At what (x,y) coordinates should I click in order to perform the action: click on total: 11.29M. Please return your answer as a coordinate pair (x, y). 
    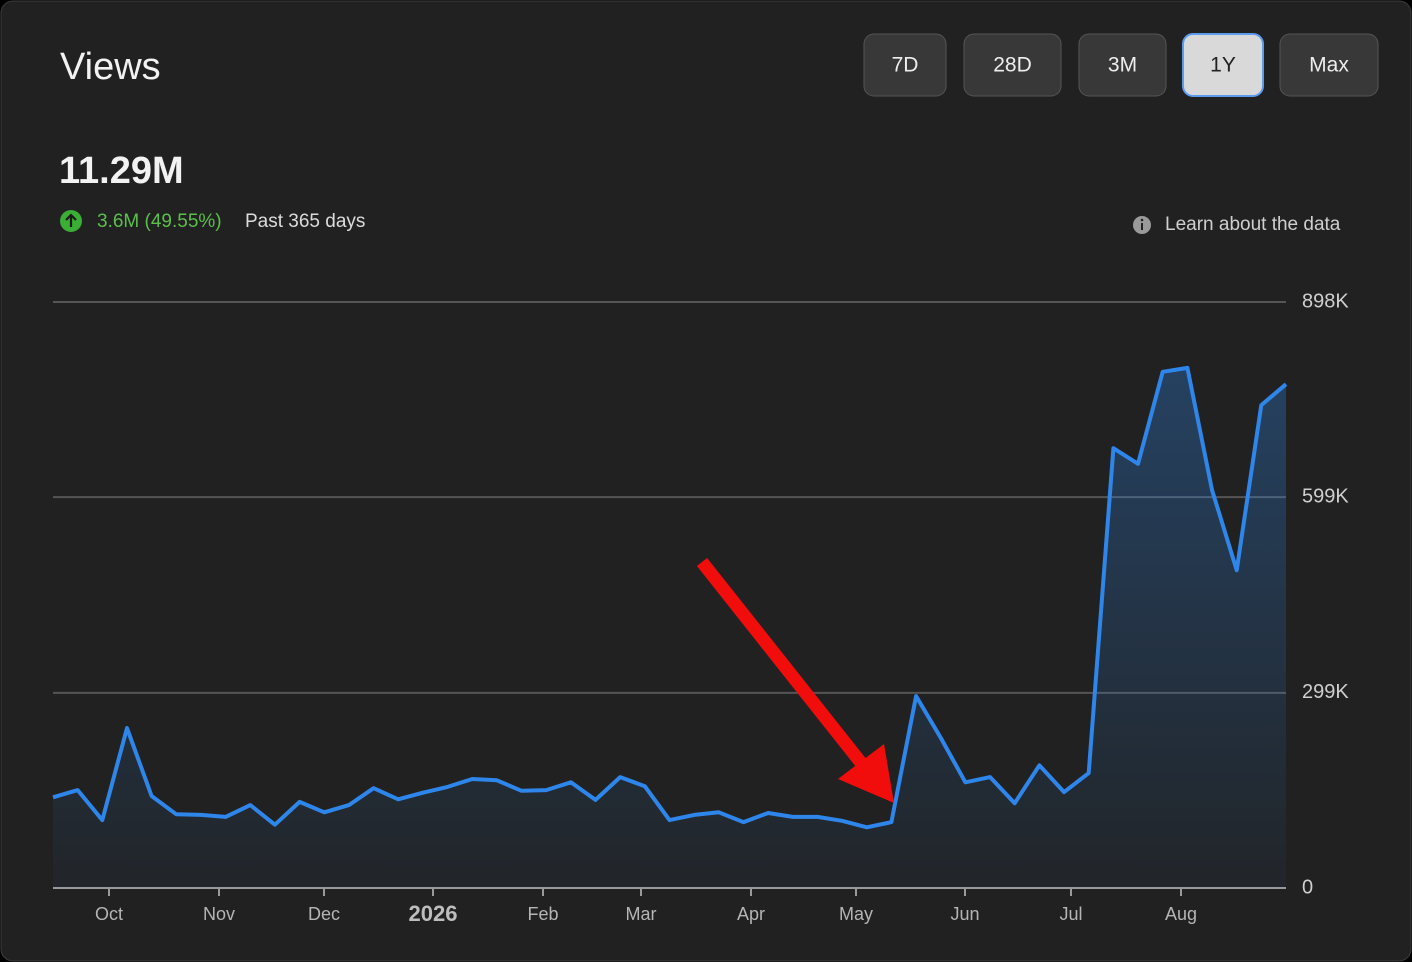
    Looking at the image, I should click on (121, 171).